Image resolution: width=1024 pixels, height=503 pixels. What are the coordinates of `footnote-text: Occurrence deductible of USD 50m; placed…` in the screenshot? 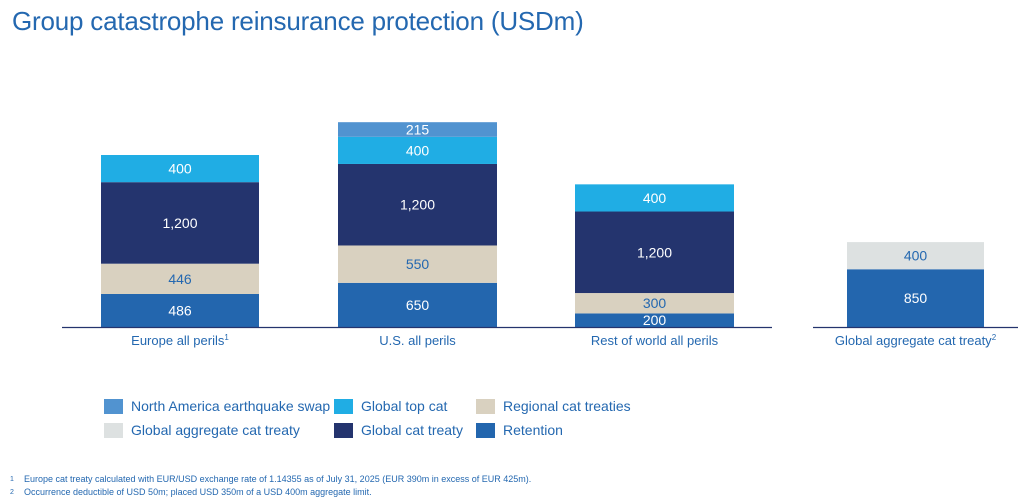 It's located at (198, 492).